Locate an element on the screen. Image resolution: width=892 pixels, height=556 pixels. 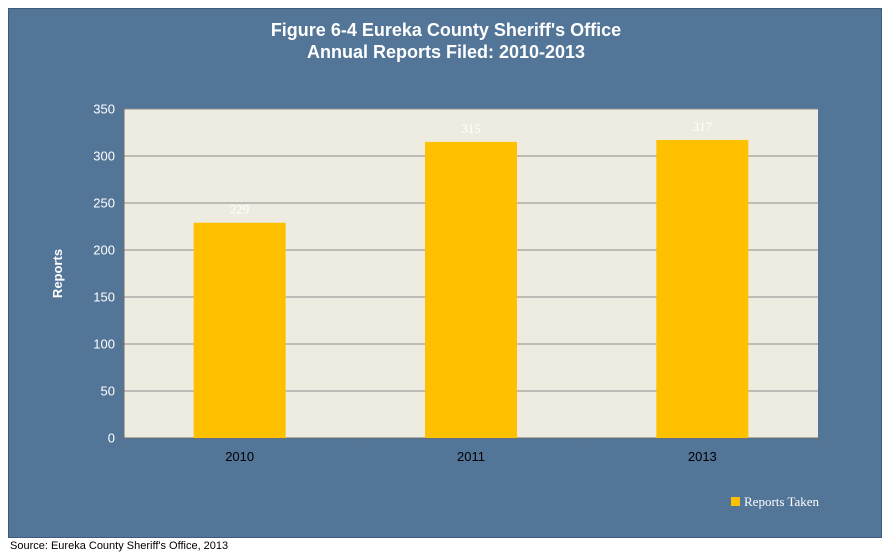
bar-2010 is located at coordinates (239, 330).